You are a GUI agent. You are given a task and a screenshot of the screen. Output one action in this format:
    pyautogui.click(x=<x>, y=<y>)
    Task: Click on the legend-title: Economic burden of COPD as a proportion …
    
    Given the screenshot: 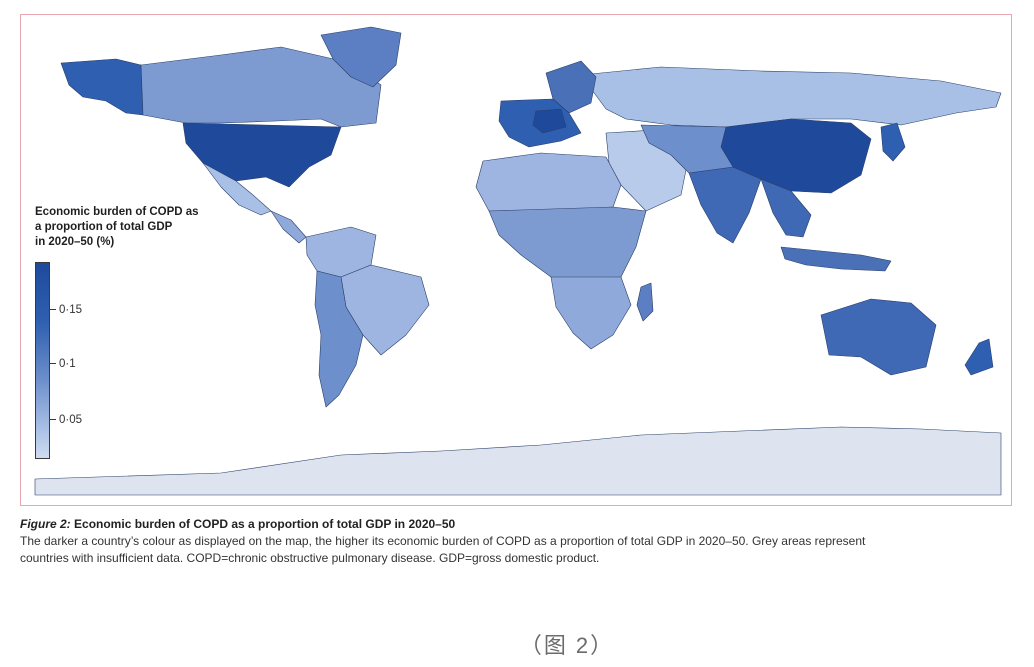 What is the action you would take?
    pyautogui.click(x=130, y=227)
    